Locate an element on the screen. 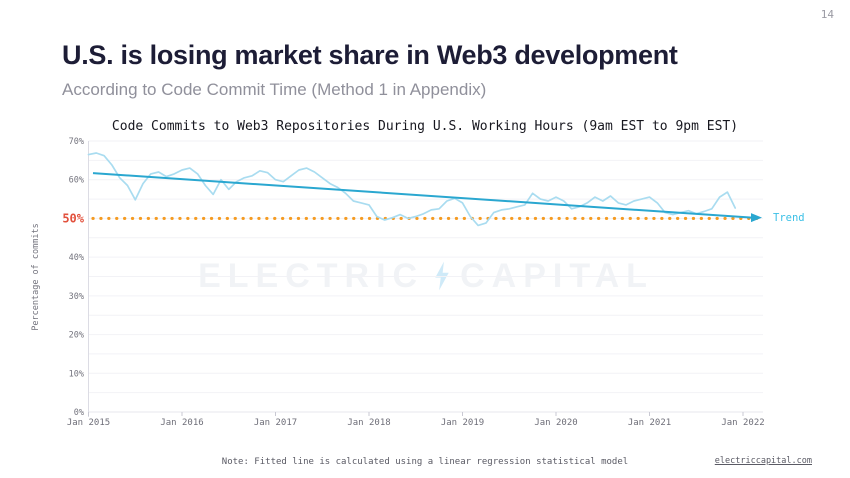 This screenshot has height=478, width=850. y-tick-label: 10% is located at coordinates (76, 374).